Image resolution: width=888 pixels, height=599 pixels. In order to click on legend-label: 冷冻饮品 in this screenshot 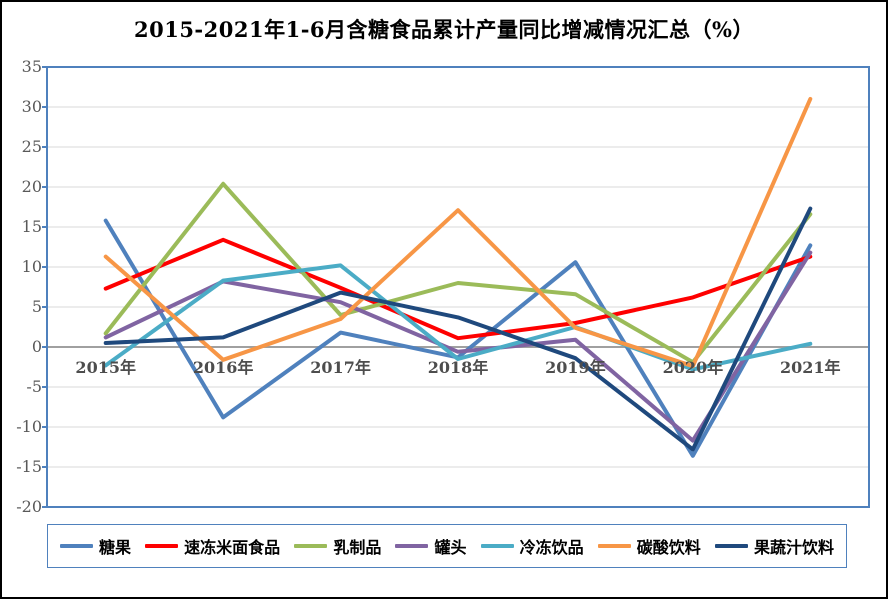, I will do `click(551, 547)`.